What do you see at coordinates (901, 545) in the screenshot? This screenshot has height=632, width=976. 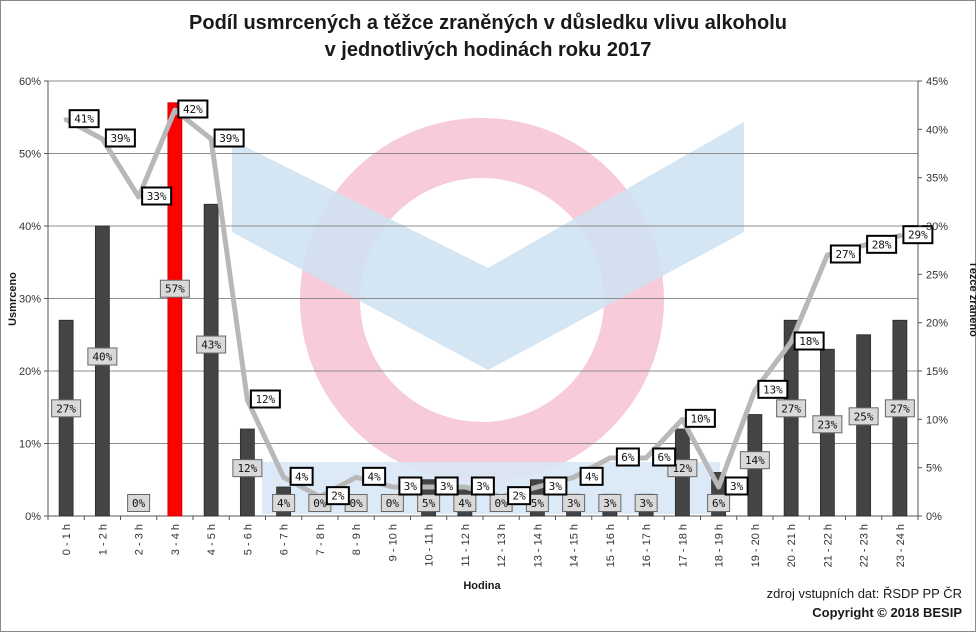 I see `x-tick-label: 23 - 24 h` at bounding box center [901, 545].